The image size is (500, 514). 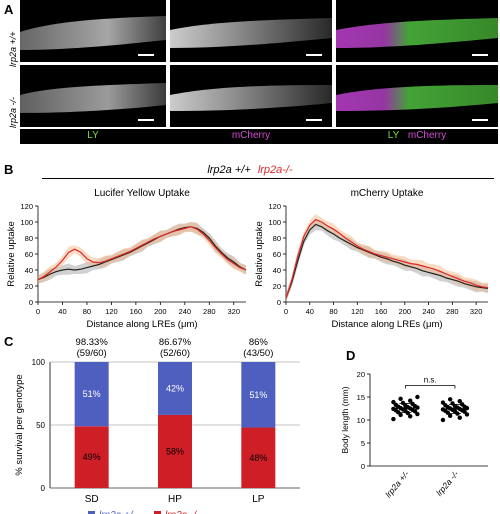 I want to click on channel-label-strip: LY mCherry LY mCherry, so click(x=259, y=136).